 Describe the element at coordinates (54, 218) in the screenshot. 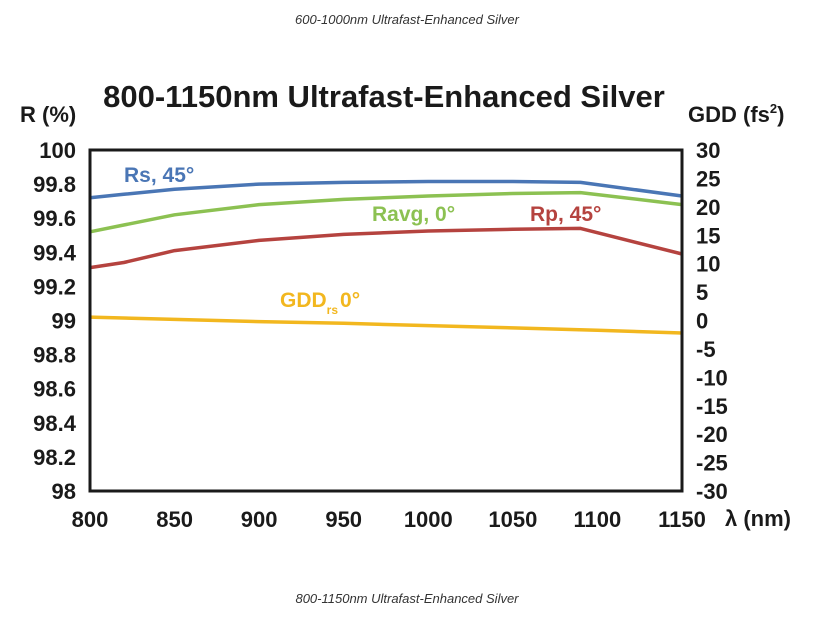

I see `y-left-tick-label: 99.6` at that location.